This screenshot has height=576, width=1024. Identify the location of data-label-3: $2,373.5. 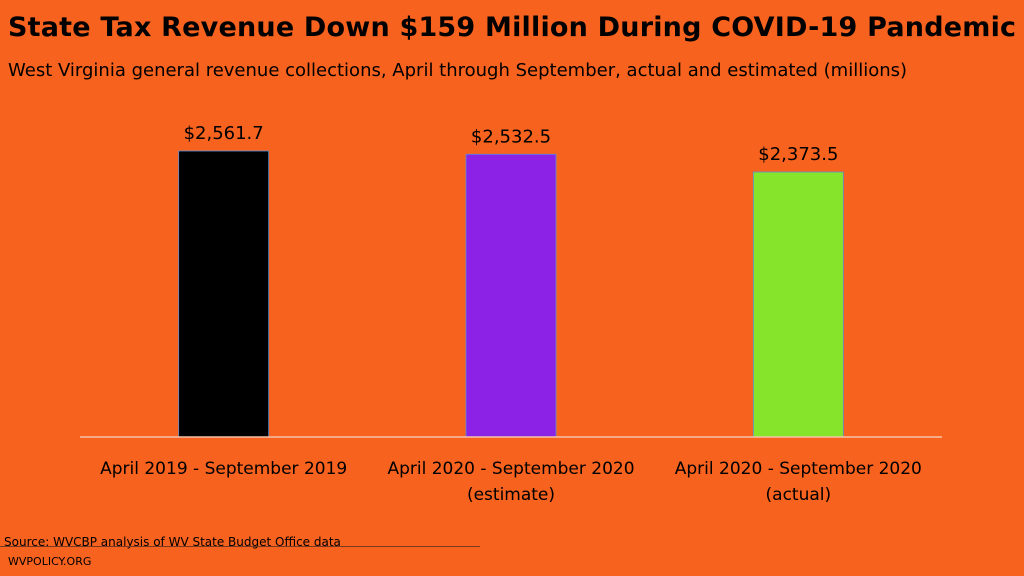
(798, 154).